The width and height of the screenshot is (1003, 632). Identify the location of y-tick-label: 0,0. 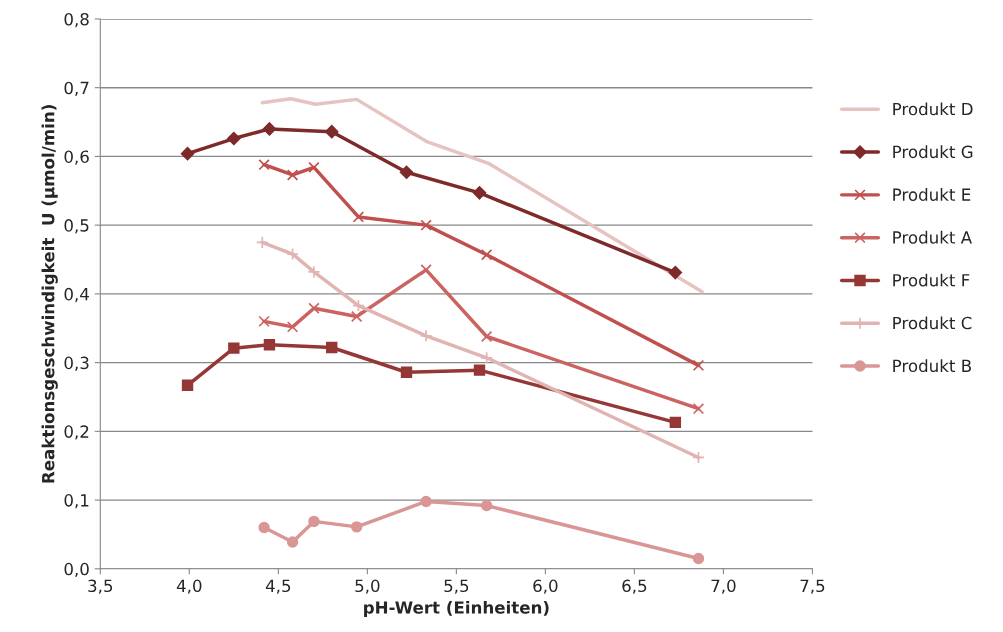
(76, 570).